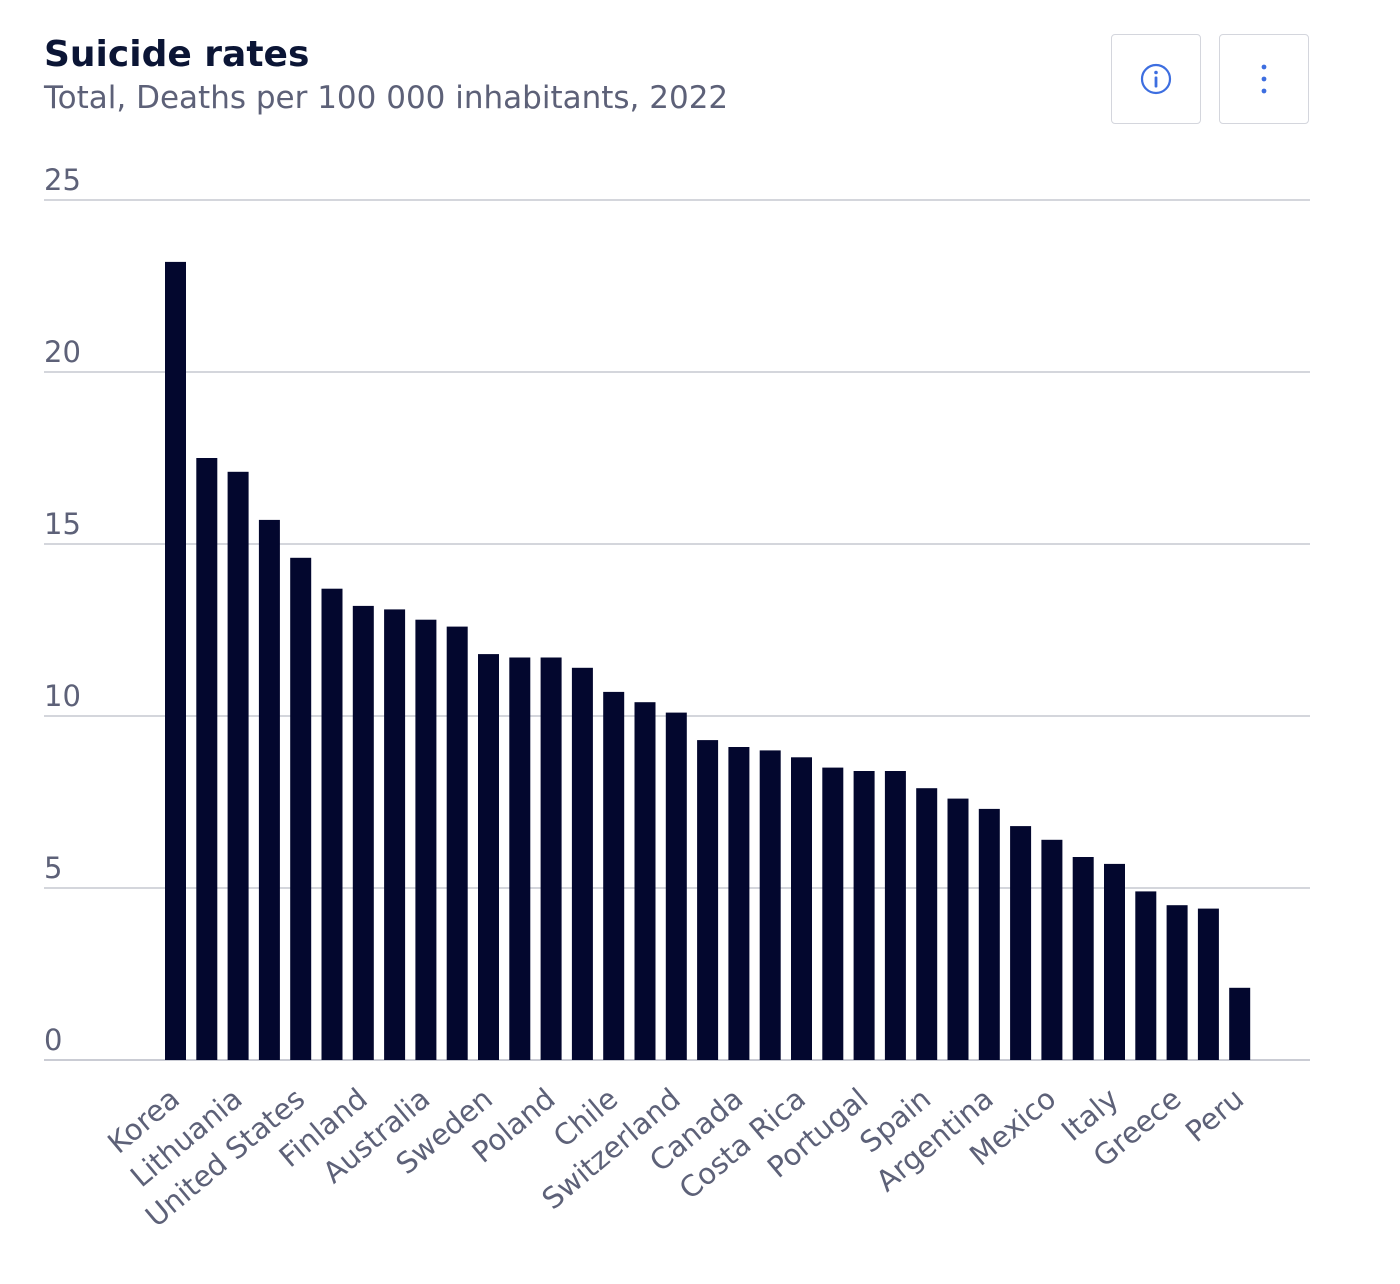  What do you see at coordinates (62, 180) in the screenshot?
I see `y-tick-label: 25` at bounding box center [62, 180].